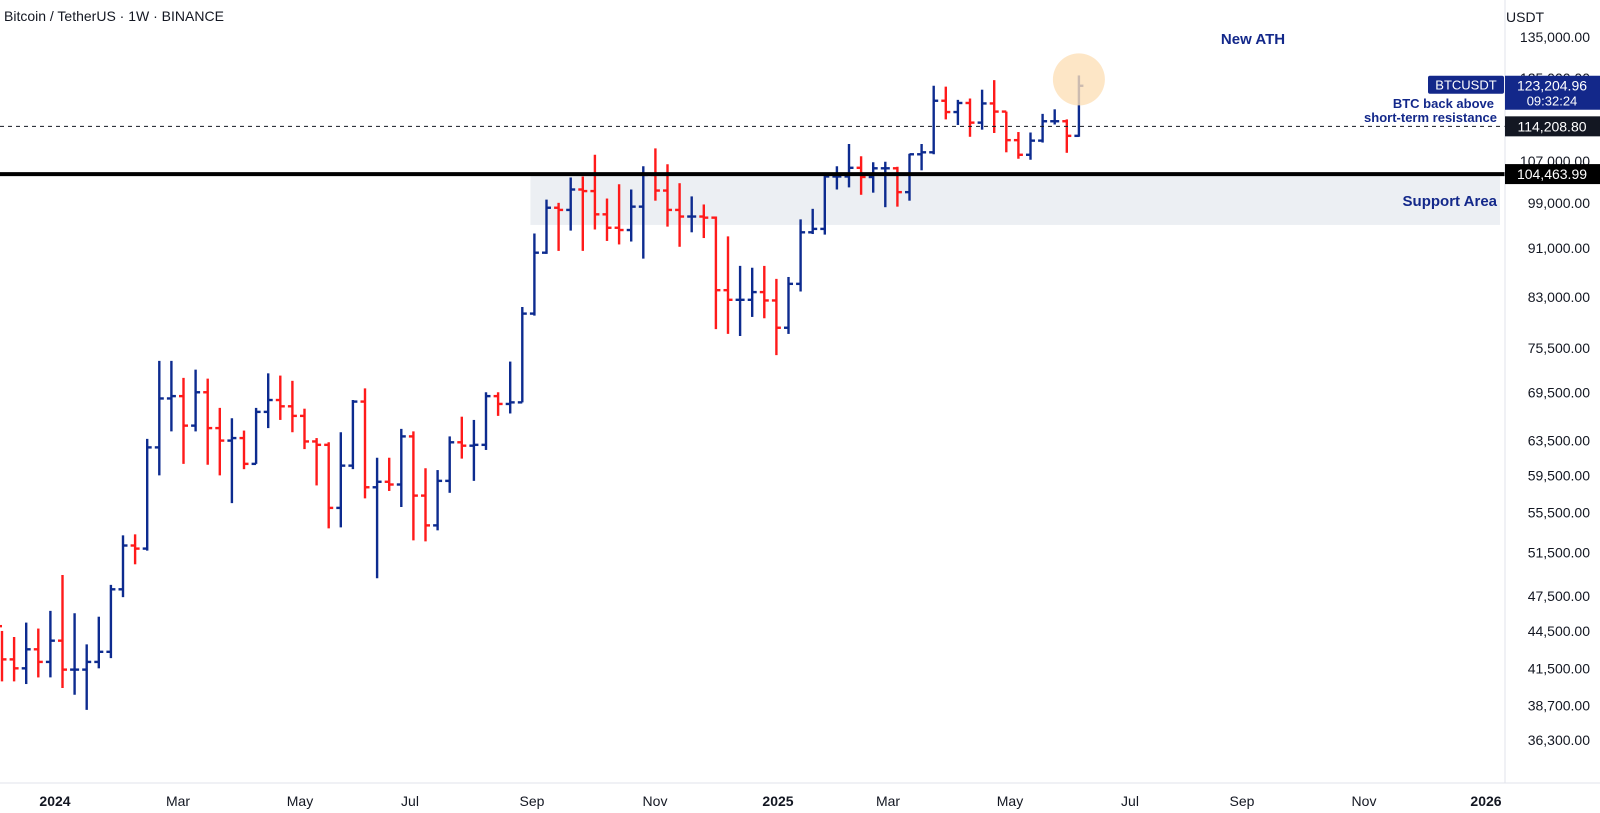  What do you see at coordinates (1552, 86) in the screenshot?
I see `last-price-value: 123,204.96` at bounding box center [1552, 86].